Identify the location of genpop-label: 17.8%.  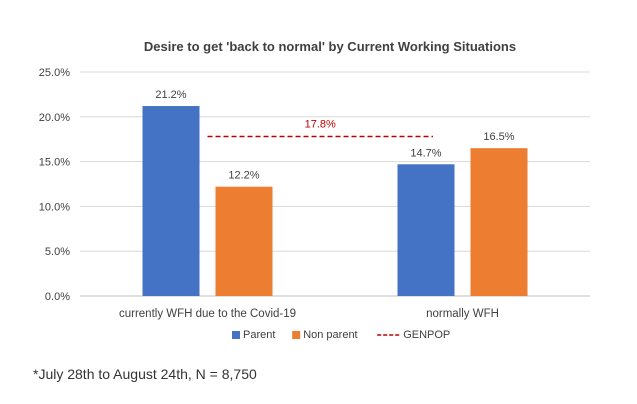
(320, 125).